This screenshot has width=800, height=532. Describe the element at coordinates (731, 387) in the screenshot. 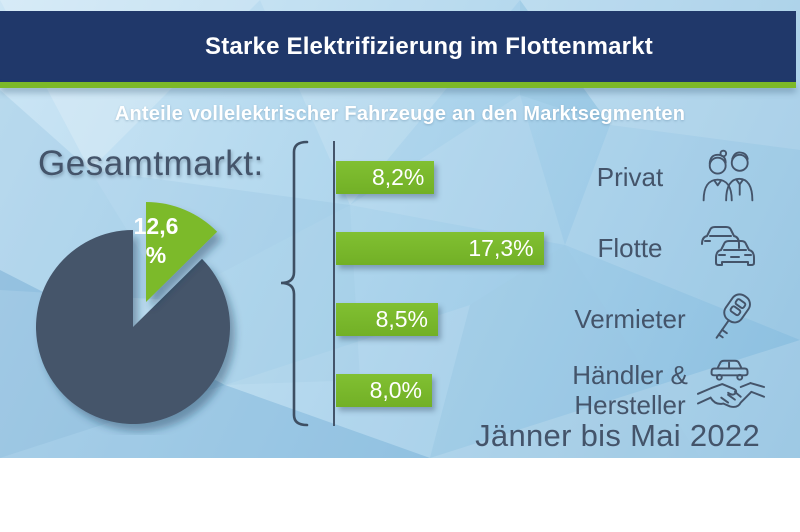

I see `handshake-car-icon` at that location.